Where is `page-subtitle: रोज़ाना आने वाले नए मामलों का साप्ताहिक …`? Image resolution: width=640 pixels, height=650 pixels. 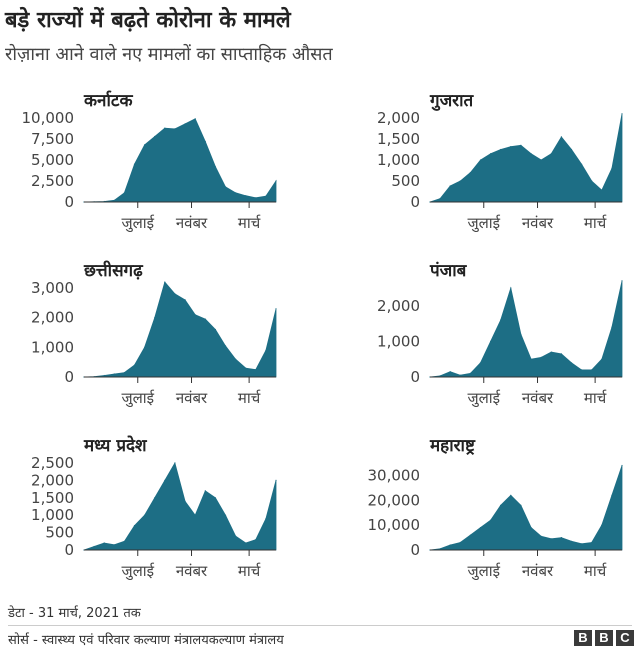
page-subtitle: रोज़ाना आने वाले नए मामलों का साप्ताहिक … is located at coordinates (169, 54).